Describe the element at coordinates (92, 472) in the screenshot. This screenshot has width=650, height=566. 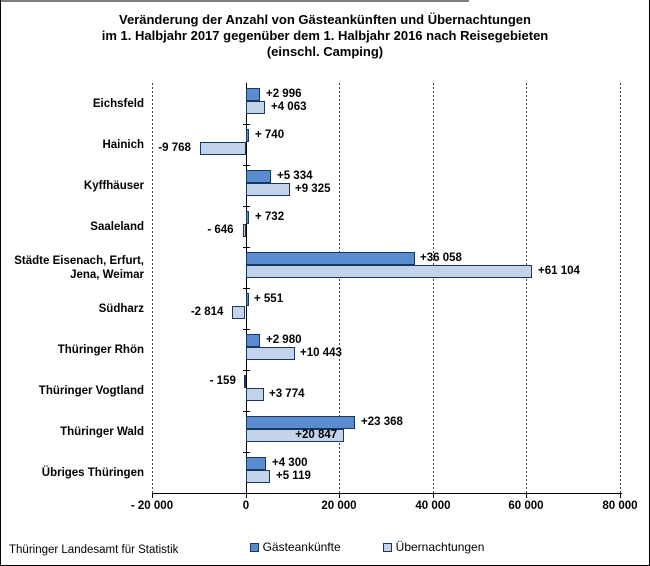
I see `category-label: Übriges Thüringen` at that location.